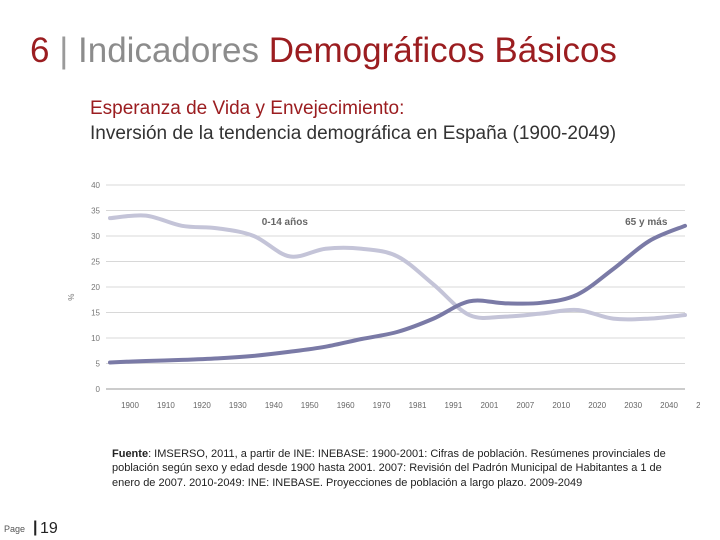 The image size is (720, 540). Describe the element at coordinates (442, 50) in the screenshot. I see `title-part-2: Demográficos Básicos` at that location.